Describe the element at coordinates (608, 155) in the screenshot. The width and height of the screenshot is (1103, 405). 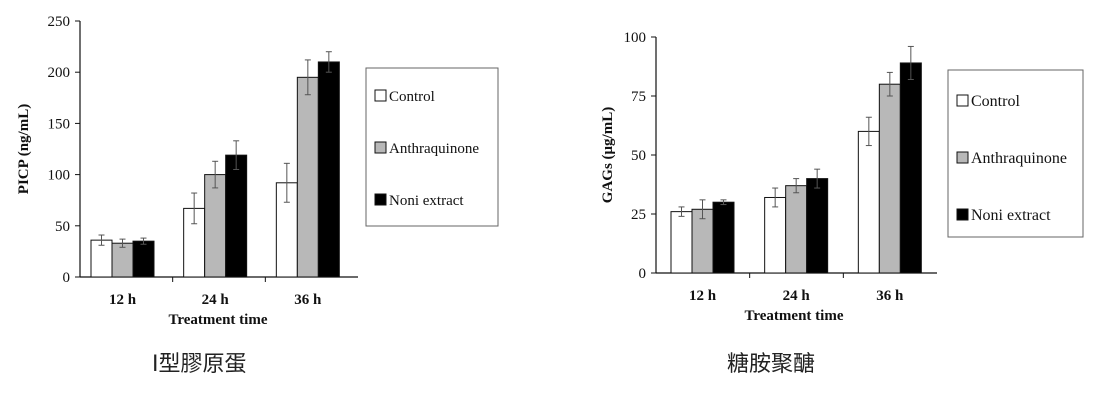
I see `y-axis-label: GAGs (μg/mL)` at that location.